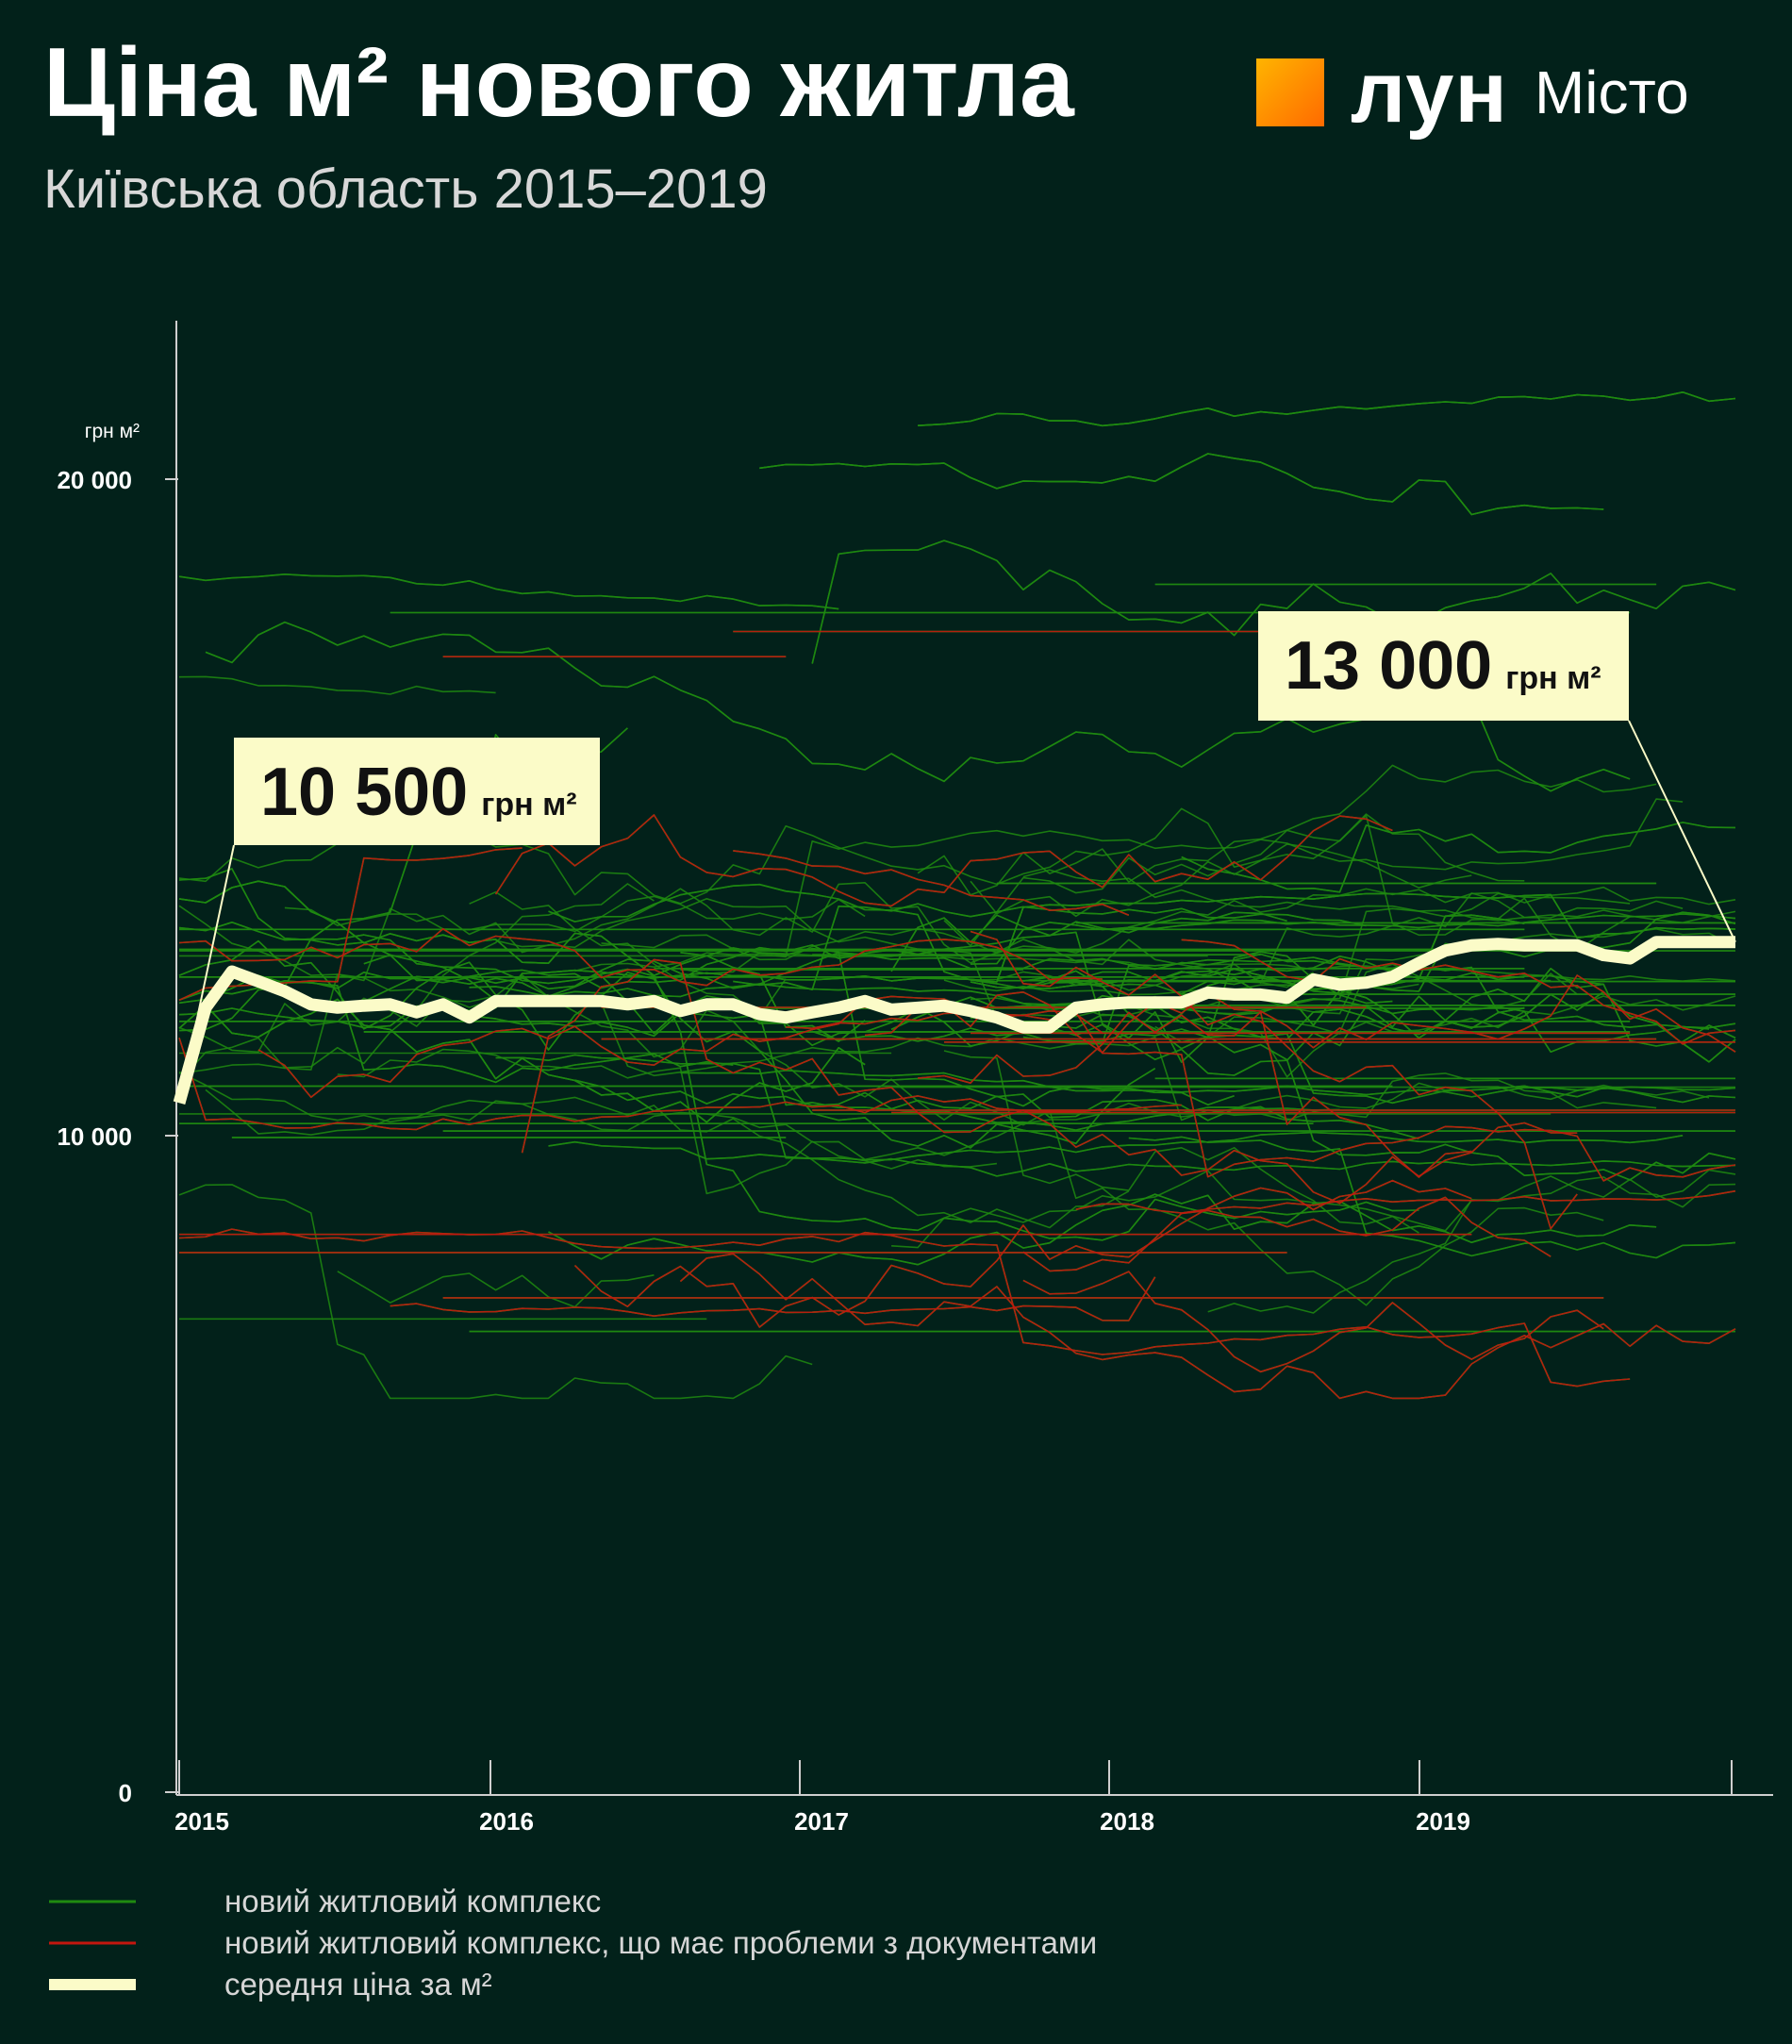 The image size is (1792, 2044). I want to click on legend-swatch-green, so click(92, 1902).